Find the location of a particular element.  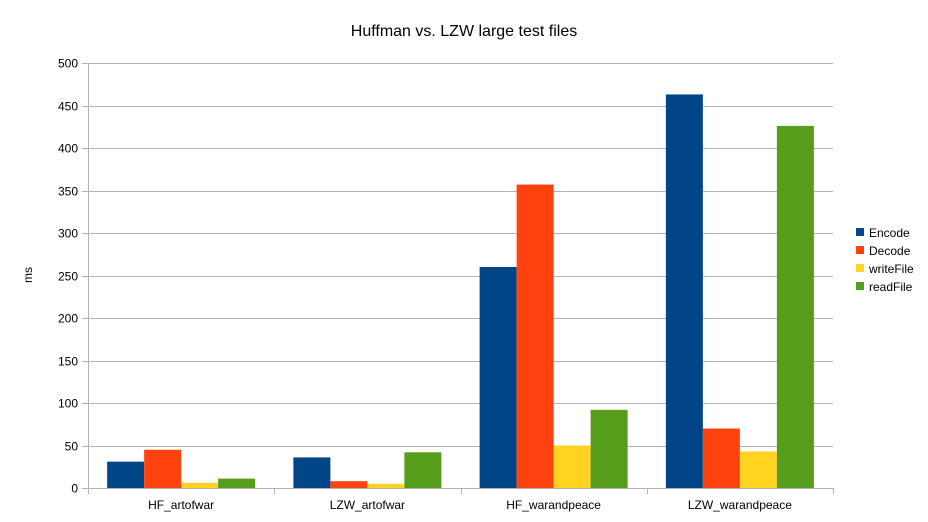

bar-writeFile-HF_artofwar is located at coordinates (200, 485).